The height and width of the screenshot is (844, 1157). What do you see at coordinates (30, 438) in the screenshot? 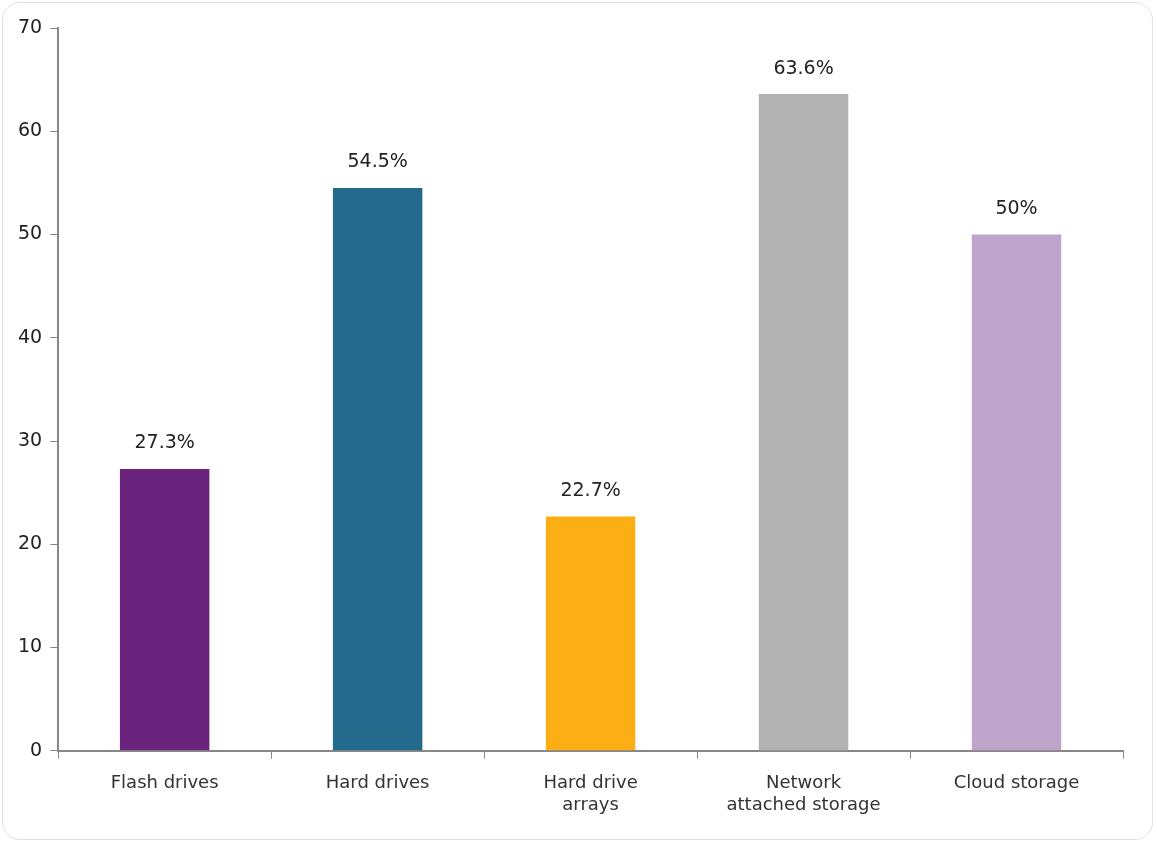
I see `y-tick-label: 30` at bounding box center [30, 438].